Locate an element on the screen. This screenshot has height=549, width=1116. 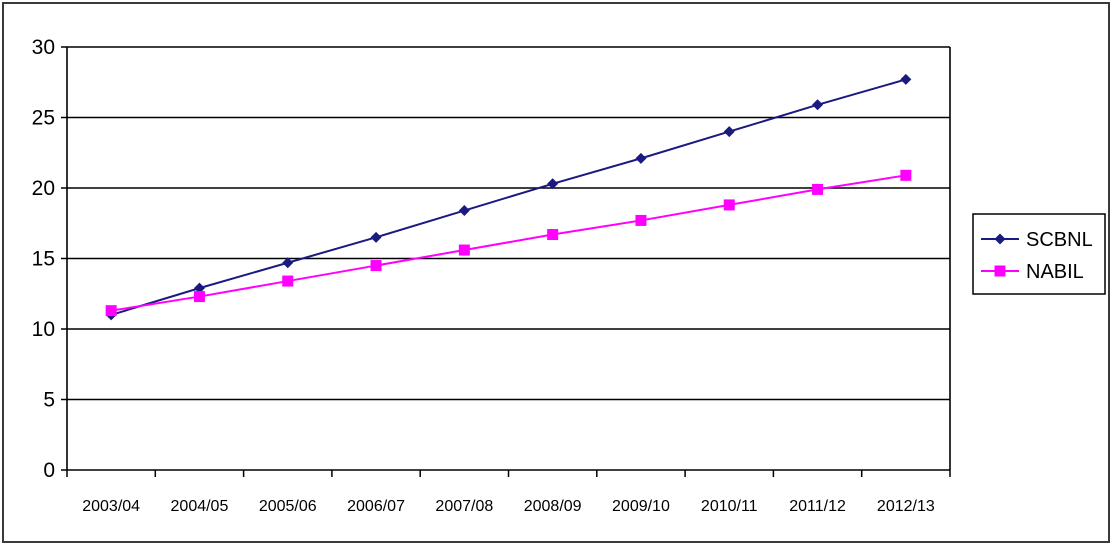
y-tick-label: 15 is located at coordinates (43, 259).